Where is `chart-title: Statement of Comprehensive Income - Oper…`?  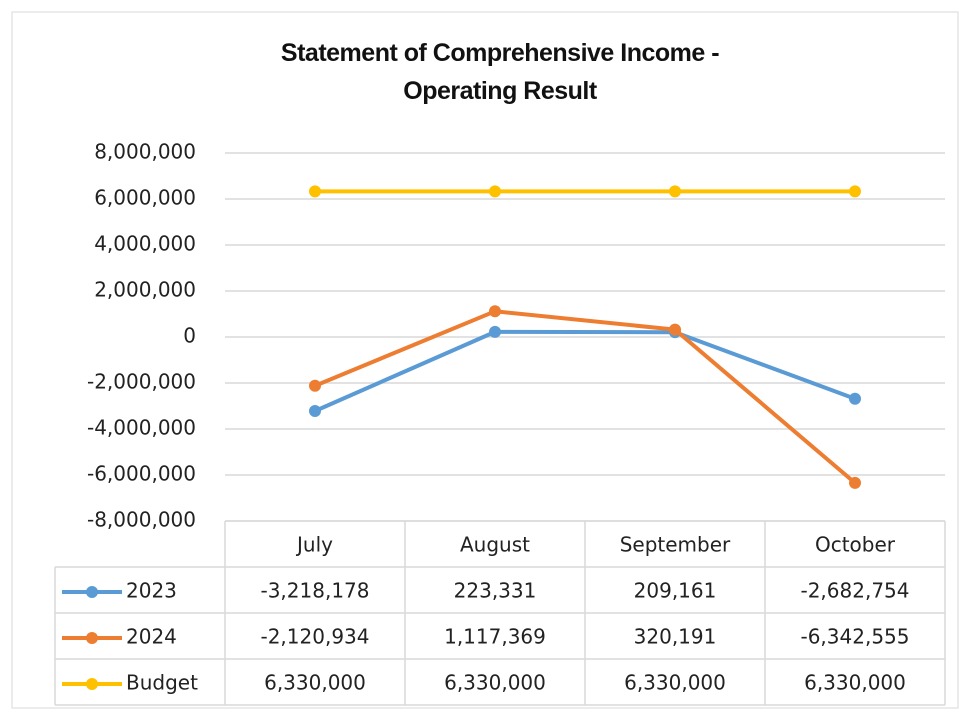
chart-title: Statement of Comprehensive Income - Oper… is located at coordinates (500, 72).